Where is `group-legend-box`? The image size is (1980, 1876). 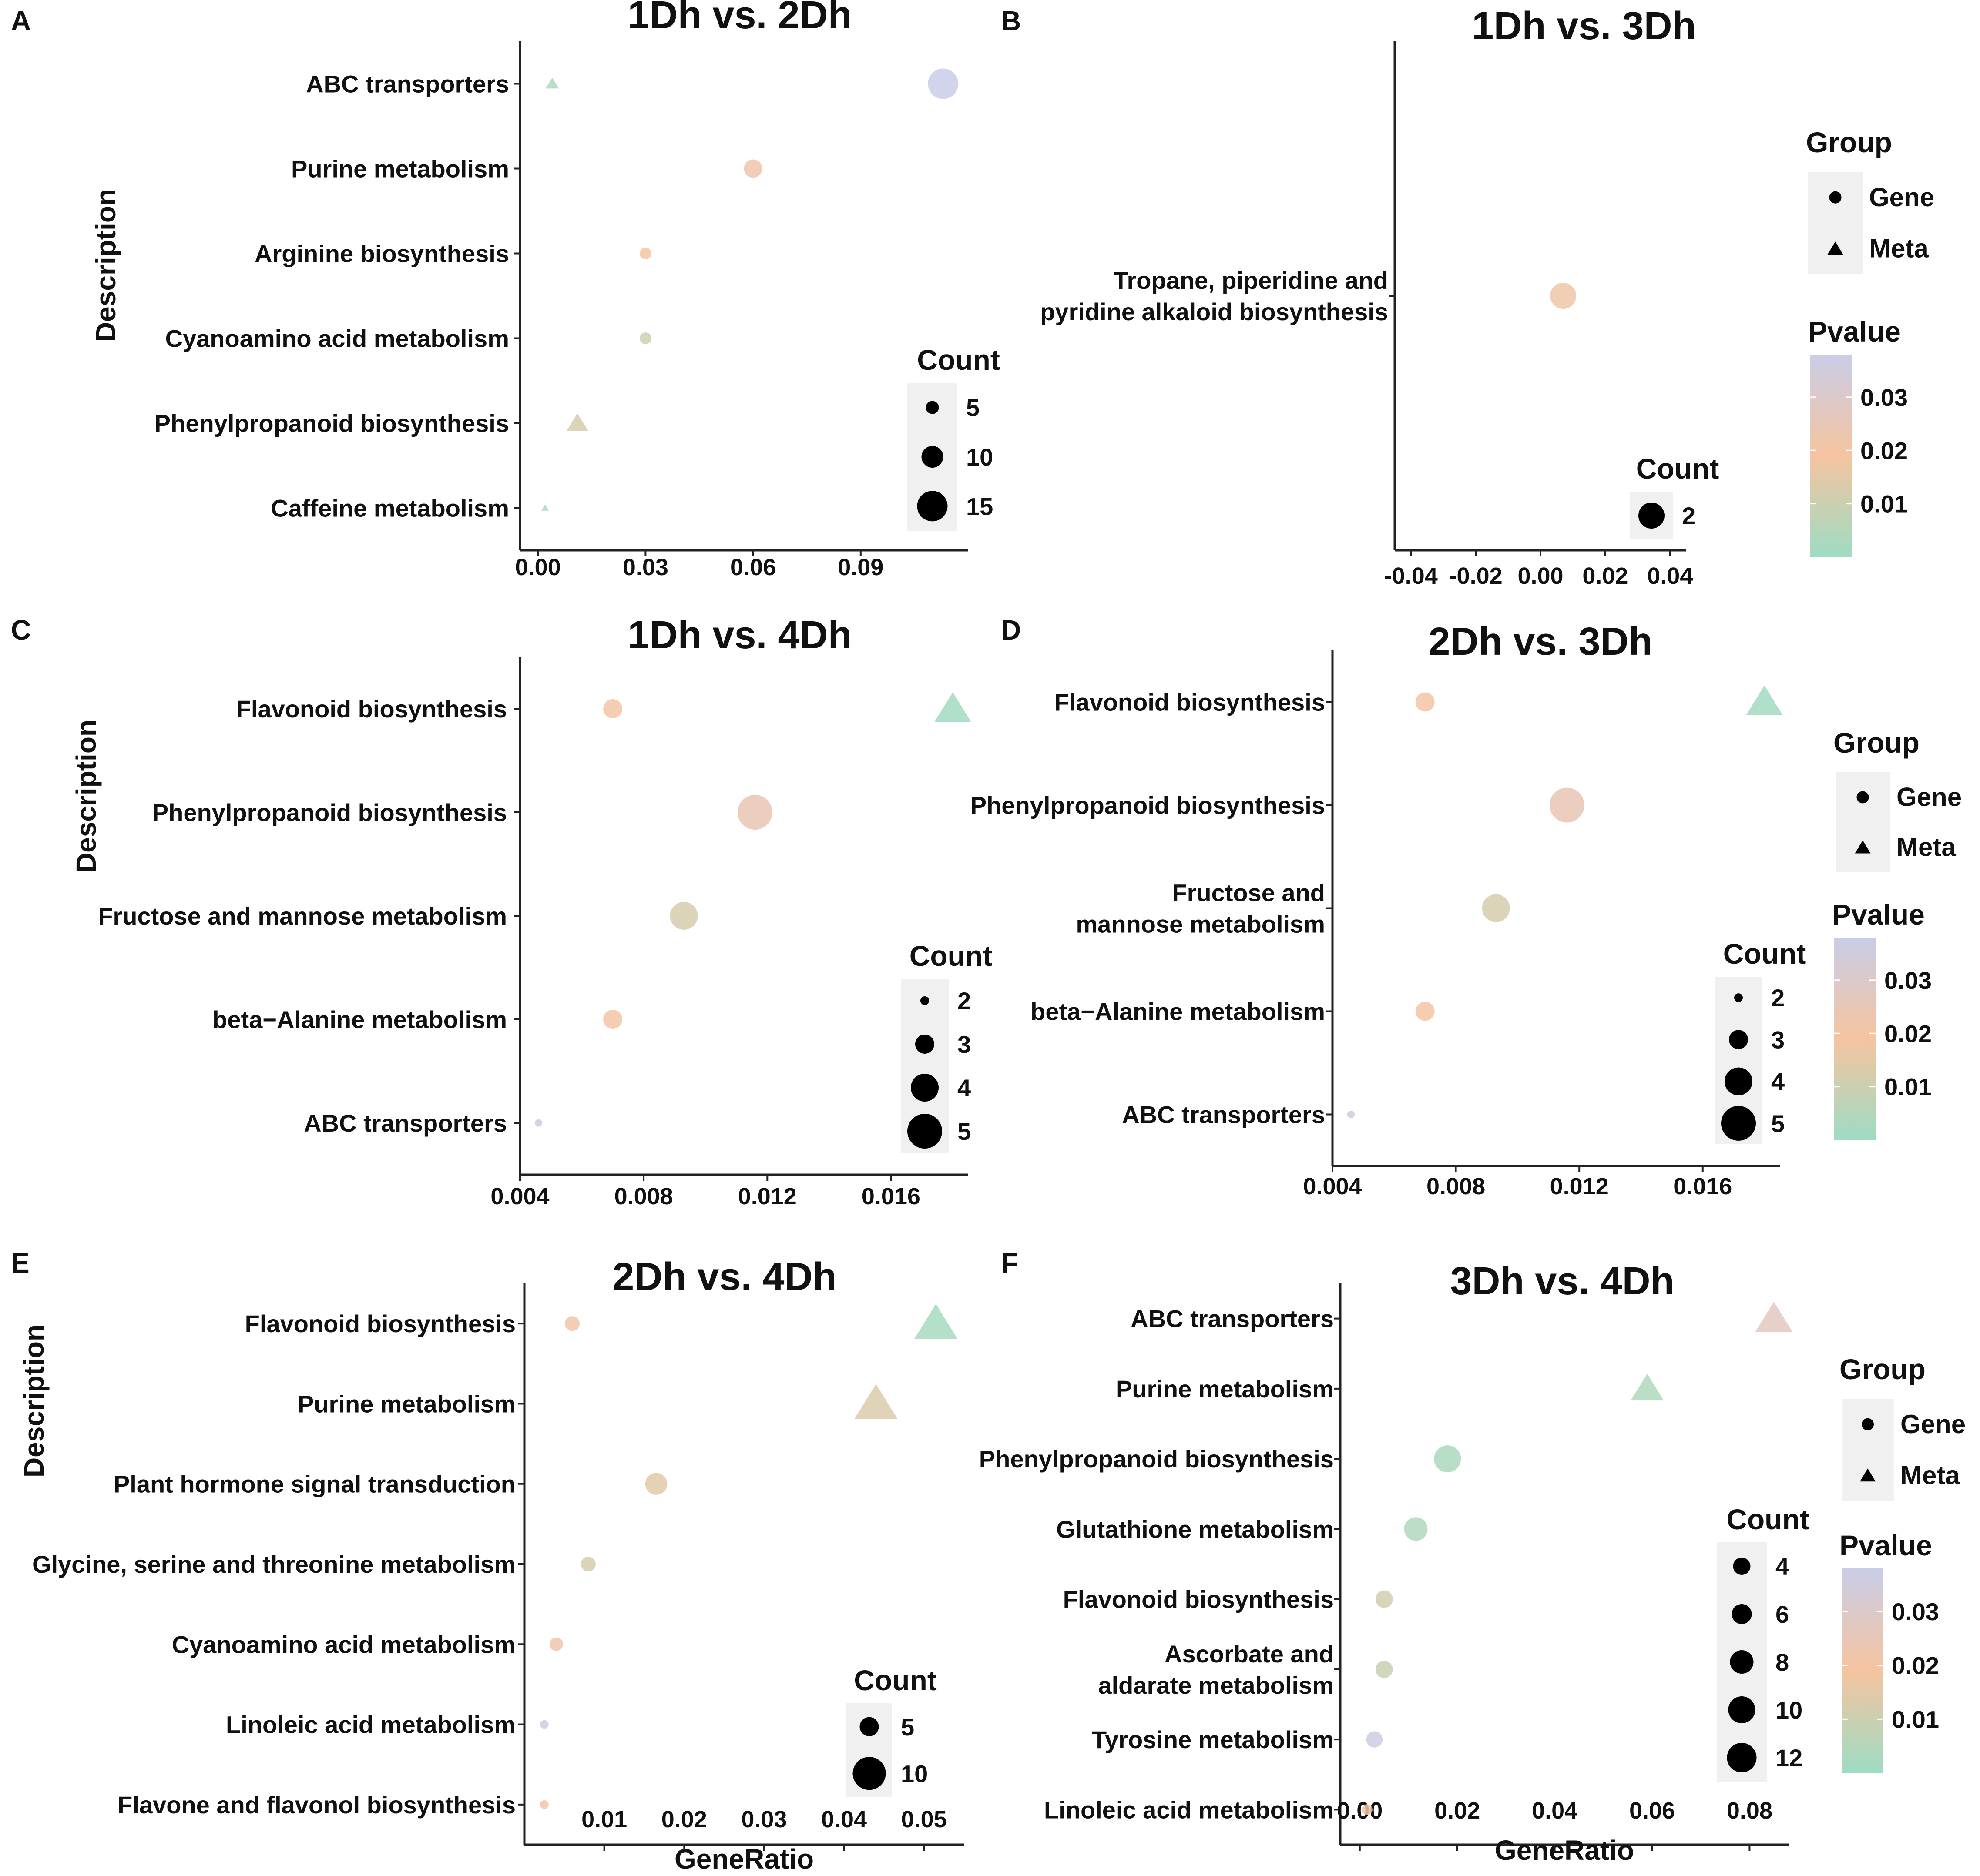 group-legend-box is located at coordinates (1863, 822).